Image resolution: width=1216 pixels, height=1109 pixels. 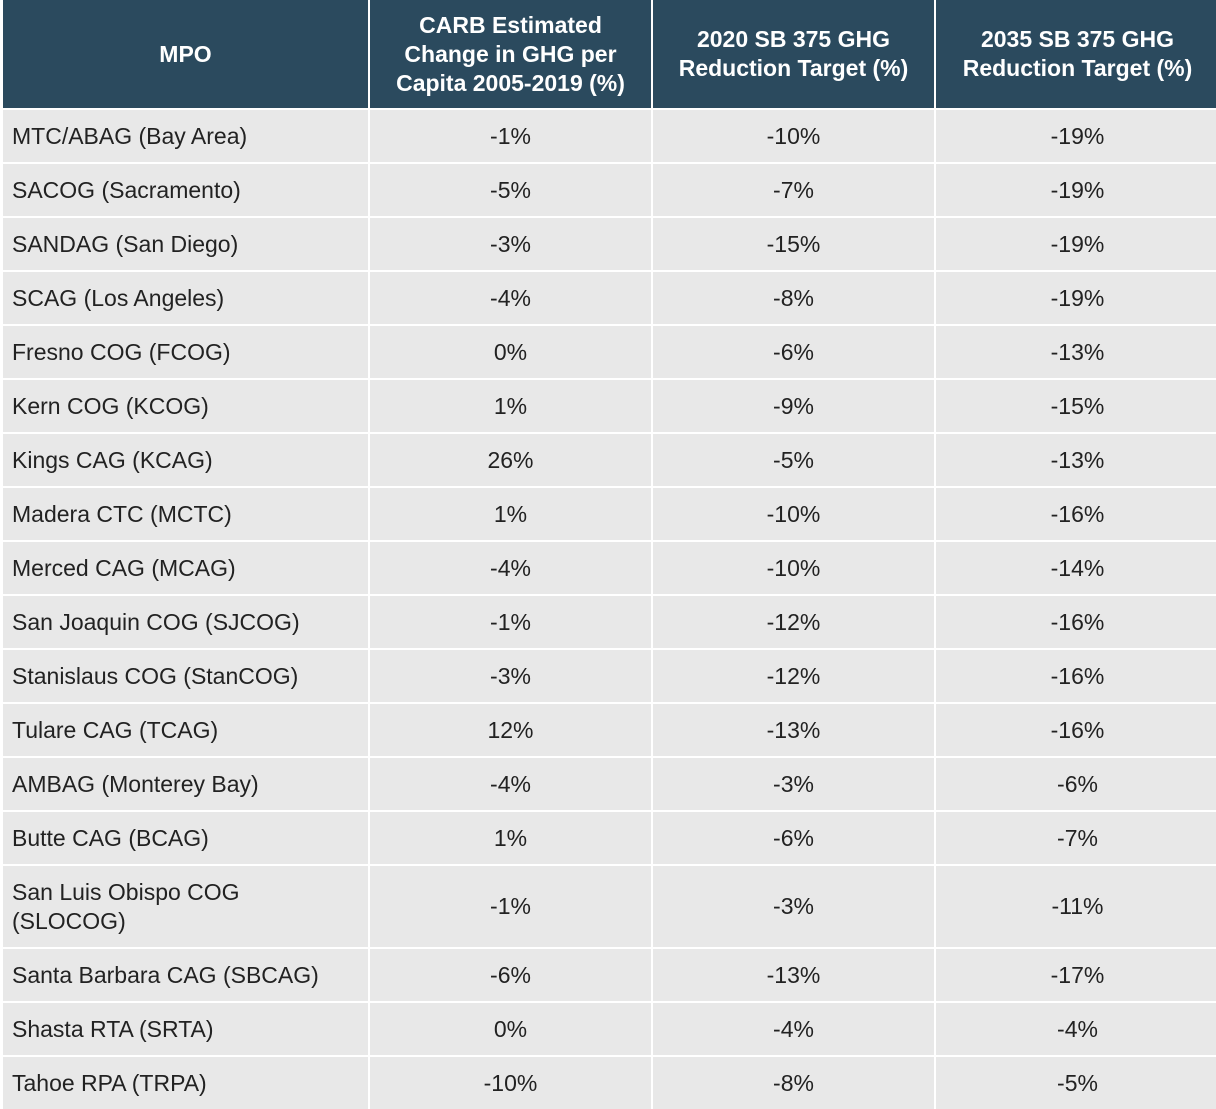 I want to click on cell-2035-target: -14%, so click(x=1076, y=568).